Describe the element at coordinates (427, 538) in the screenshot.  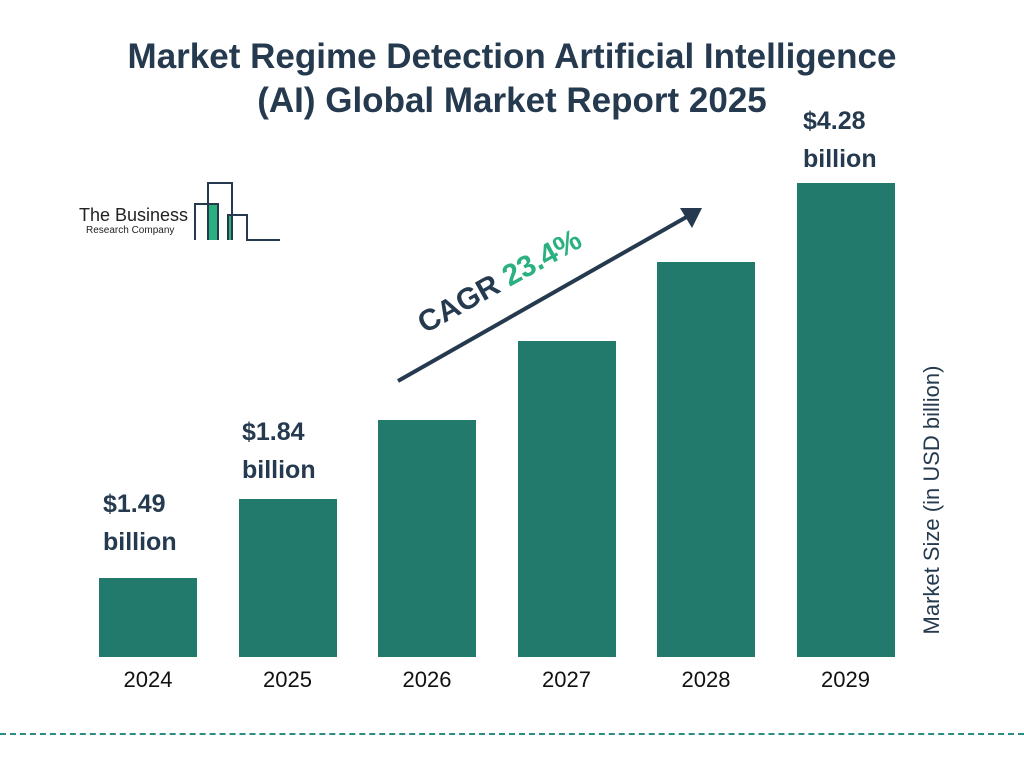
I see `bar-2026` at that location.